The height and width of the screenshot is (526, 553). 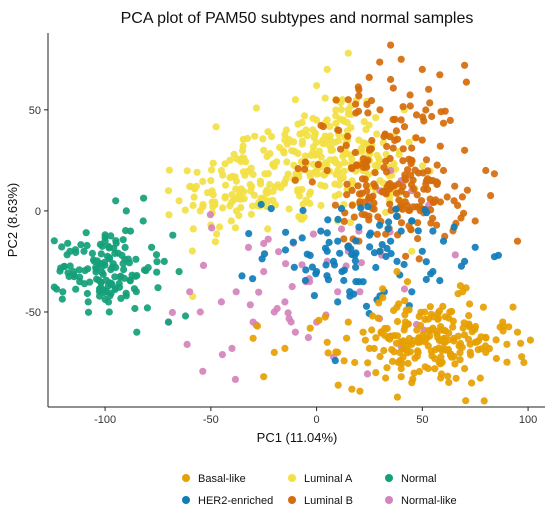 What do you see at coordinates (418, 479) in the screenshot?
I see `legend-label: Normal` at bounding box center [418, 479].